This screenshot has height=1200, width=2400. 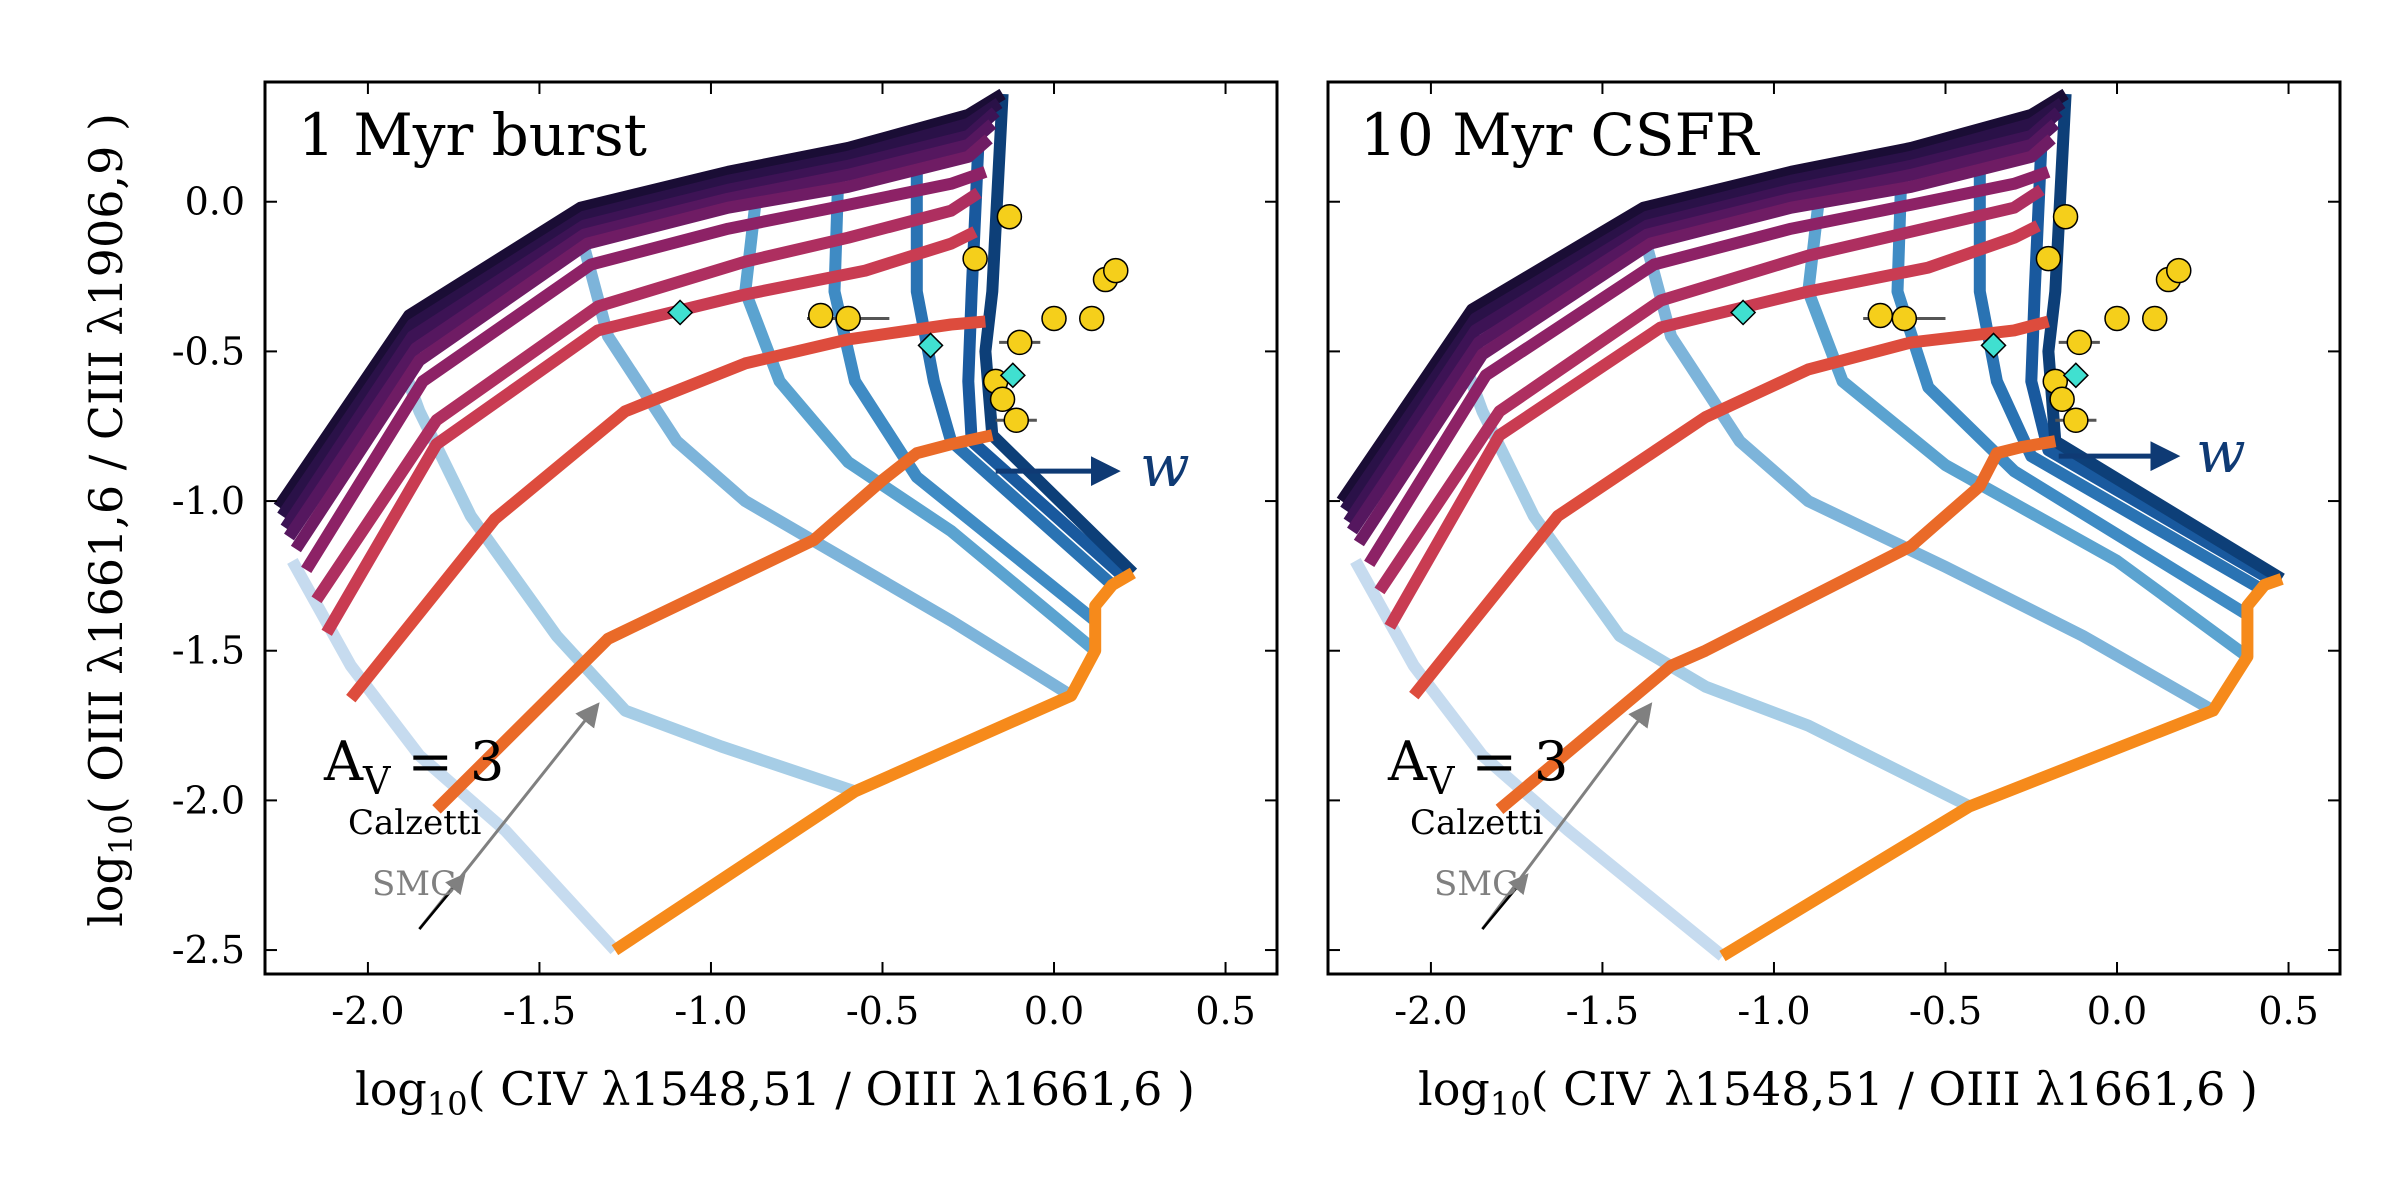 What do you see at coordinates (447, 1104) in the screenshot?
I see `panel-1-x-label-sub: 10` at bounding box center [447, 1104].